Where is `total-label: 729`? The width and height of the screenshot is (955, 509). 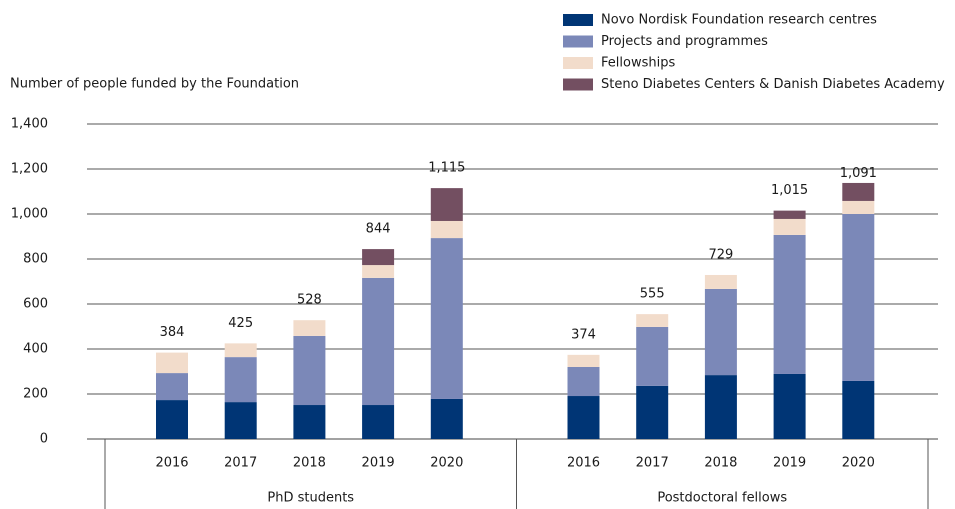 total-label: 729 is located at coordinates (720, 254).